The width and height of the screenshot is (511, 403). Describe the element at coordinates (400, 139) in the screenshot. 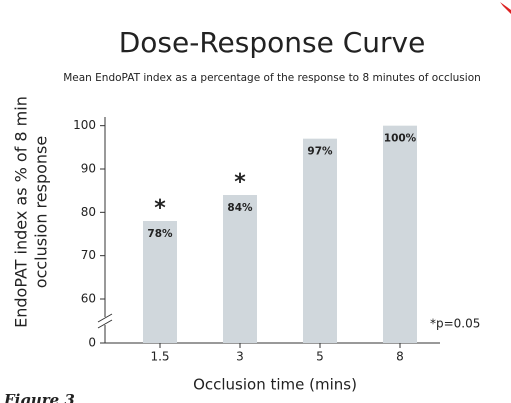

I see `value-label: 100%` at that location.